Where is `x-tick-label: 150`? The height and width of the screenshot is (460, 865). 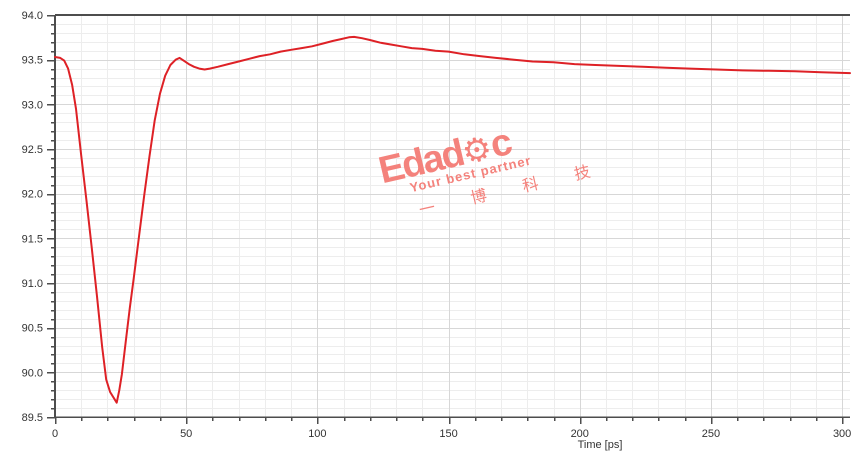 x-tick-label: 150 is located at coordinates (448, 434).